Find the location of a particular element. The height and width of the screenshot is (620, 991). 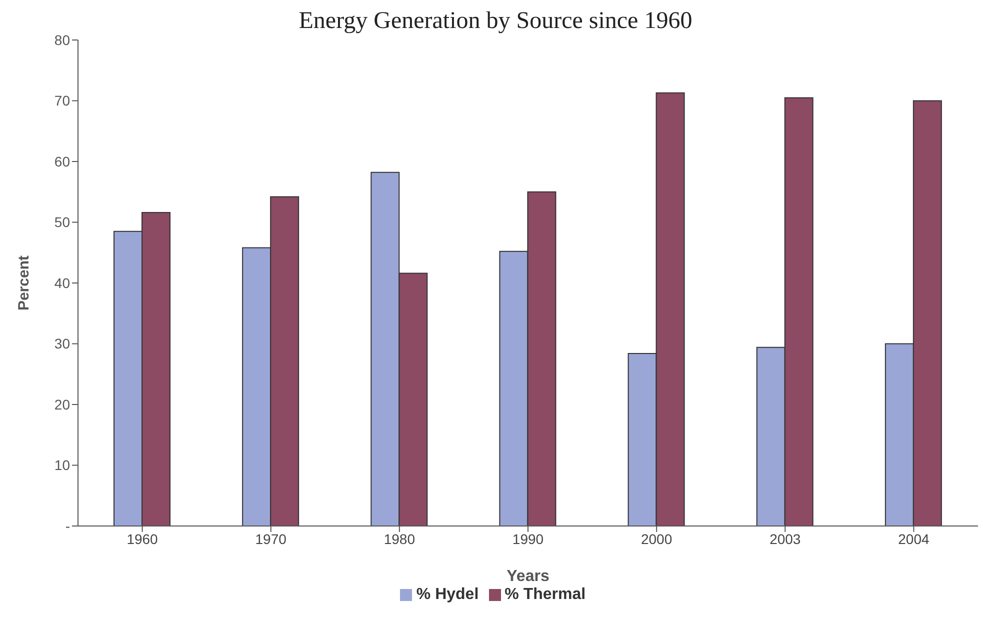

y-tick-label: 60 is located at coordinates (62, 161).